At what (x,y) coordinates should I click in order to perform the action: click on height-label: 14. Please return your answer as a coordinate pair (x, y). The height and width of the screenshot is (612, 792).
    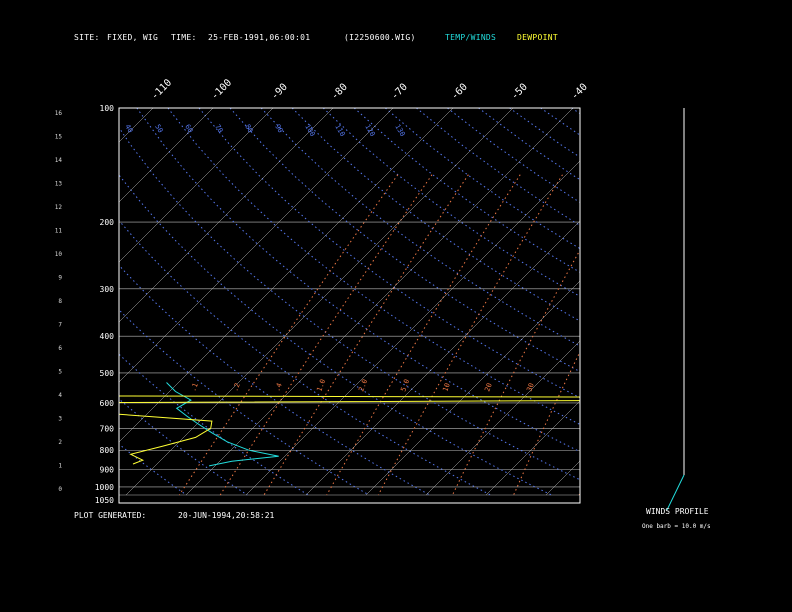
    Looking at the image, I should click on (59, 160).